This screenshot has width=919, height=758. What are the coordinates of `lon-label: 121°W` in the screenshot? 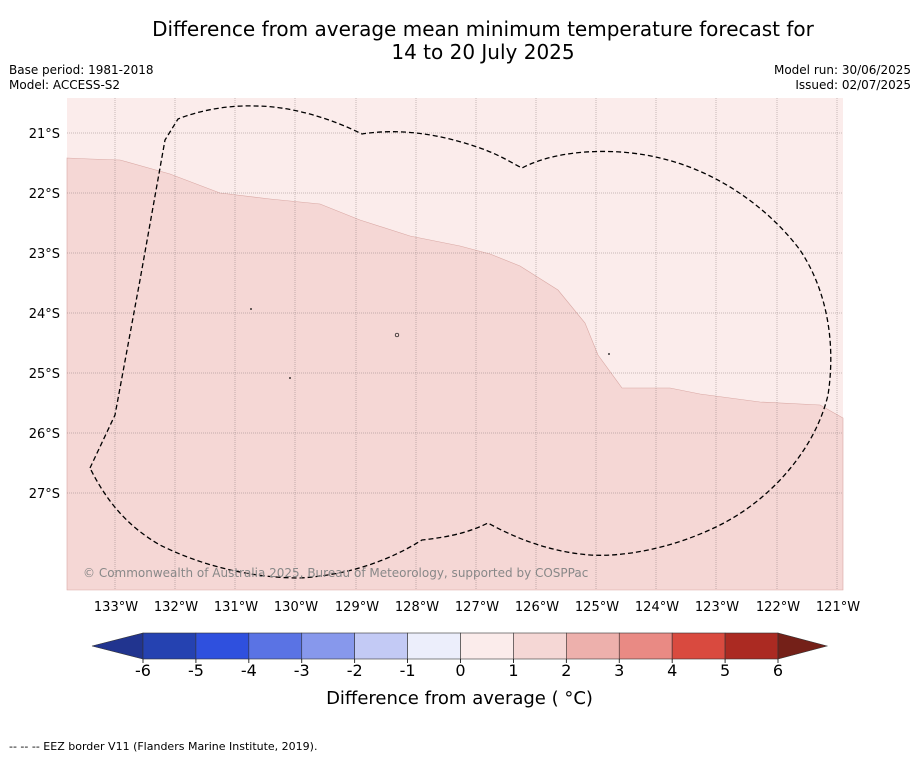 It's located at (838, 607).